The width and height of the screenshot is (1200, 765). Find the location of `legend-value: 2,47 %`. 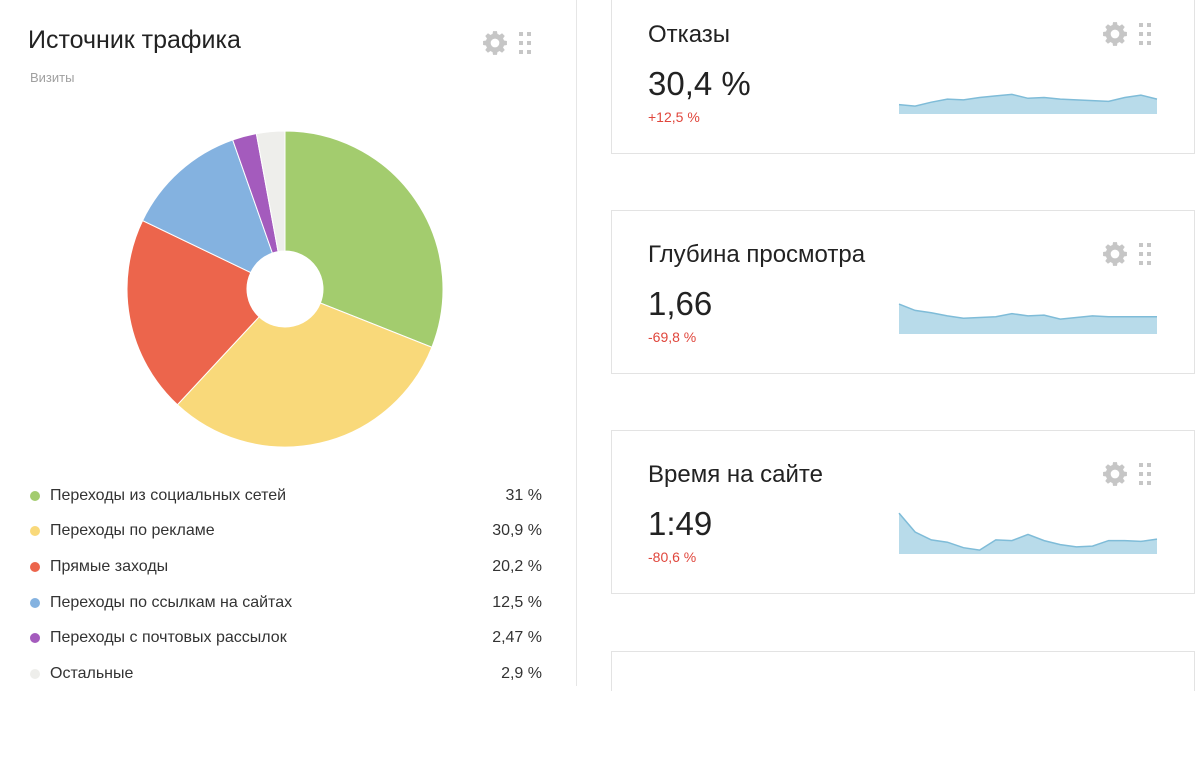

legend-value: 2,47 % is located at coordinates (517, 638).